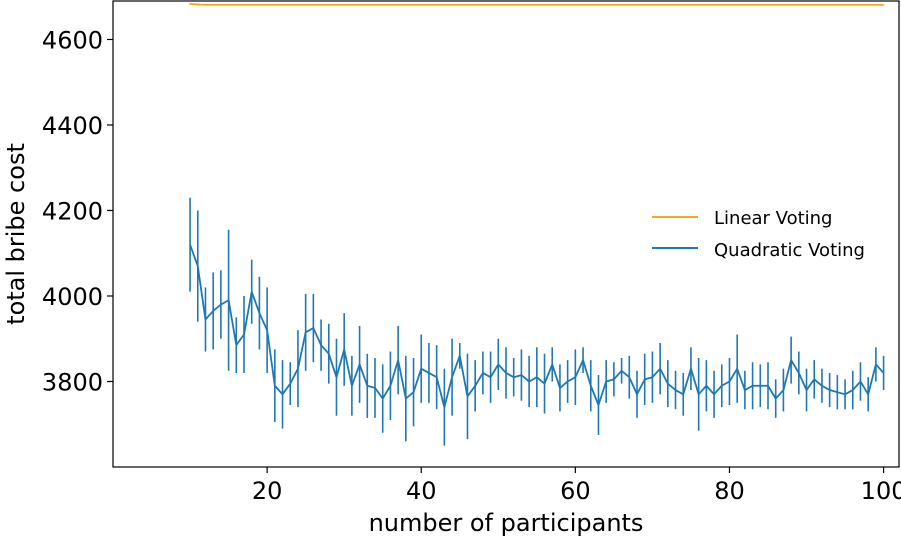 Image resolution: width=901 pixels, height=538 pixels. I want to click on series-linear, so click(537, 4).